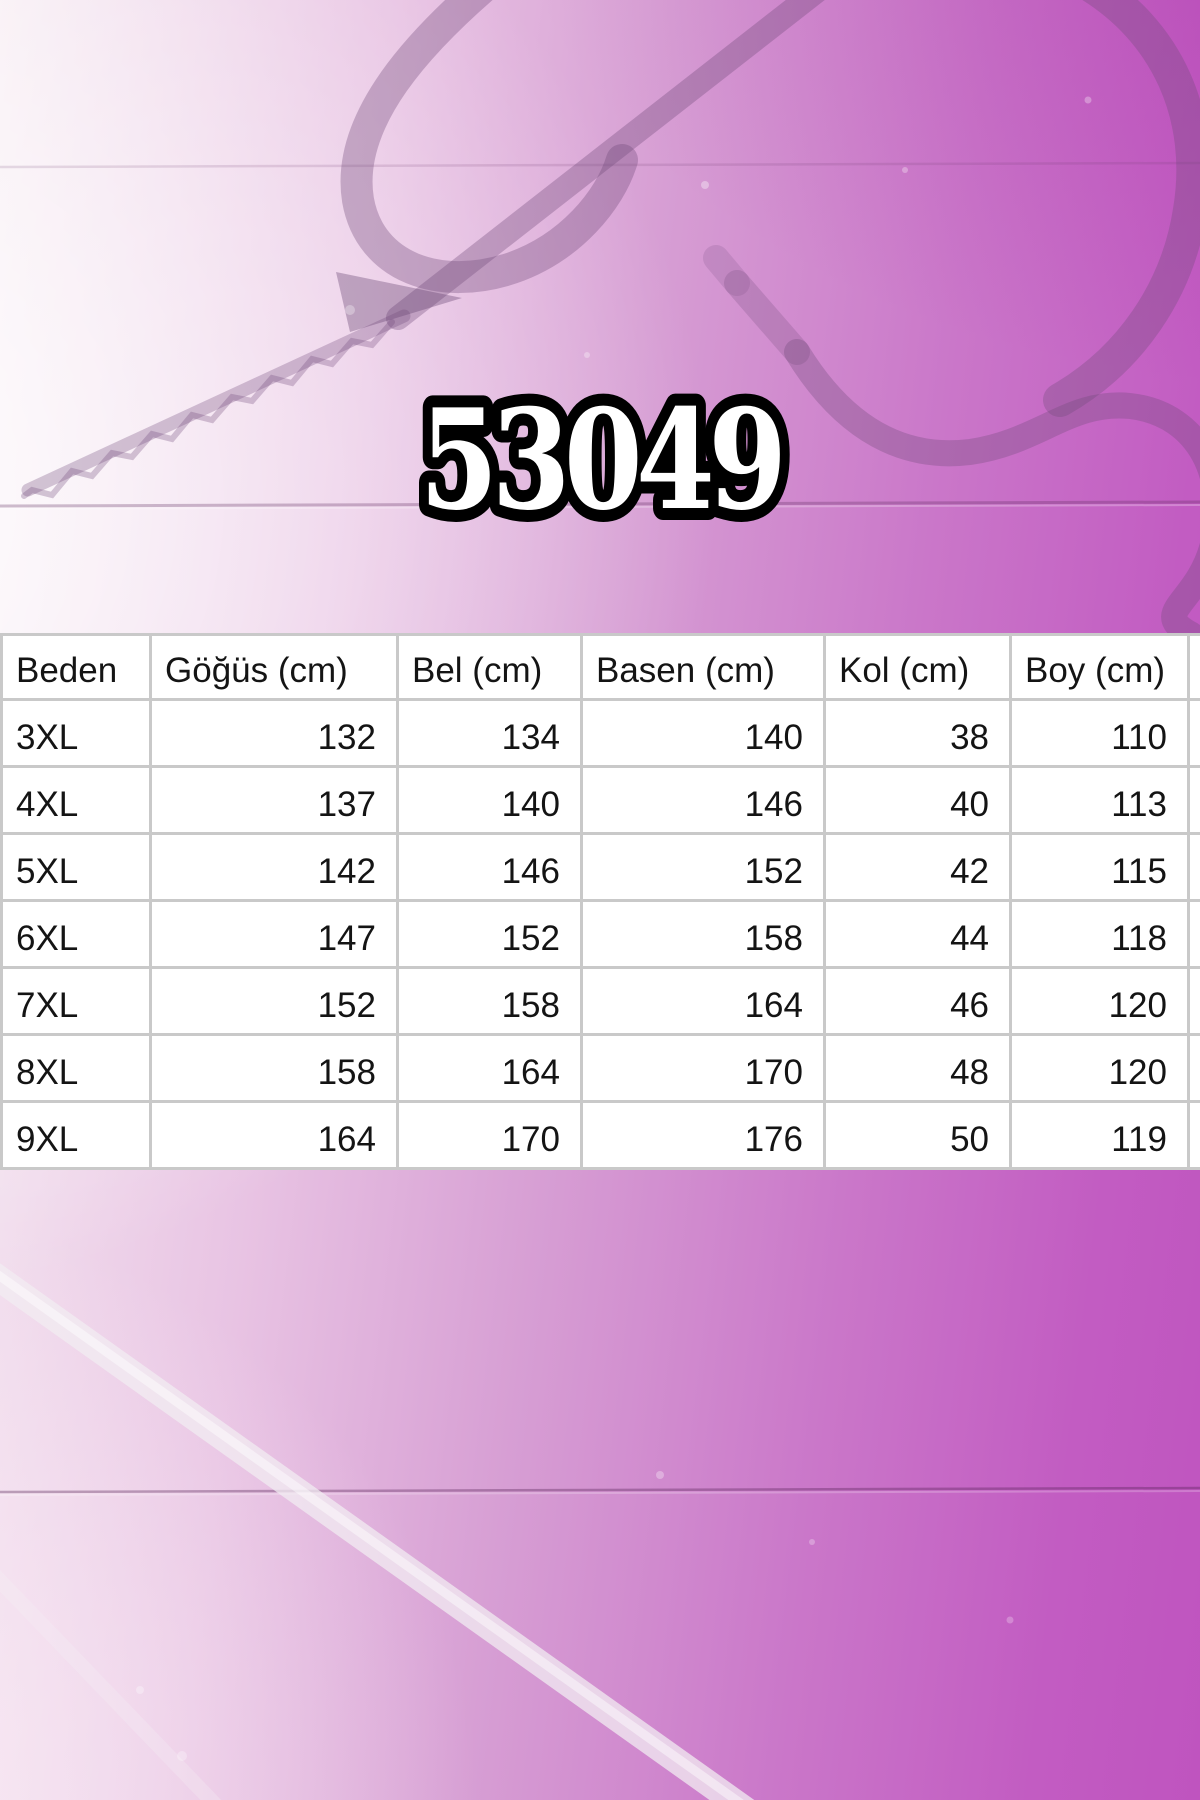 The width and height of the screenshot is (1200, 1800). I want to click on table-row: 5XL 142 146 152 42 115, so click(600, 867).